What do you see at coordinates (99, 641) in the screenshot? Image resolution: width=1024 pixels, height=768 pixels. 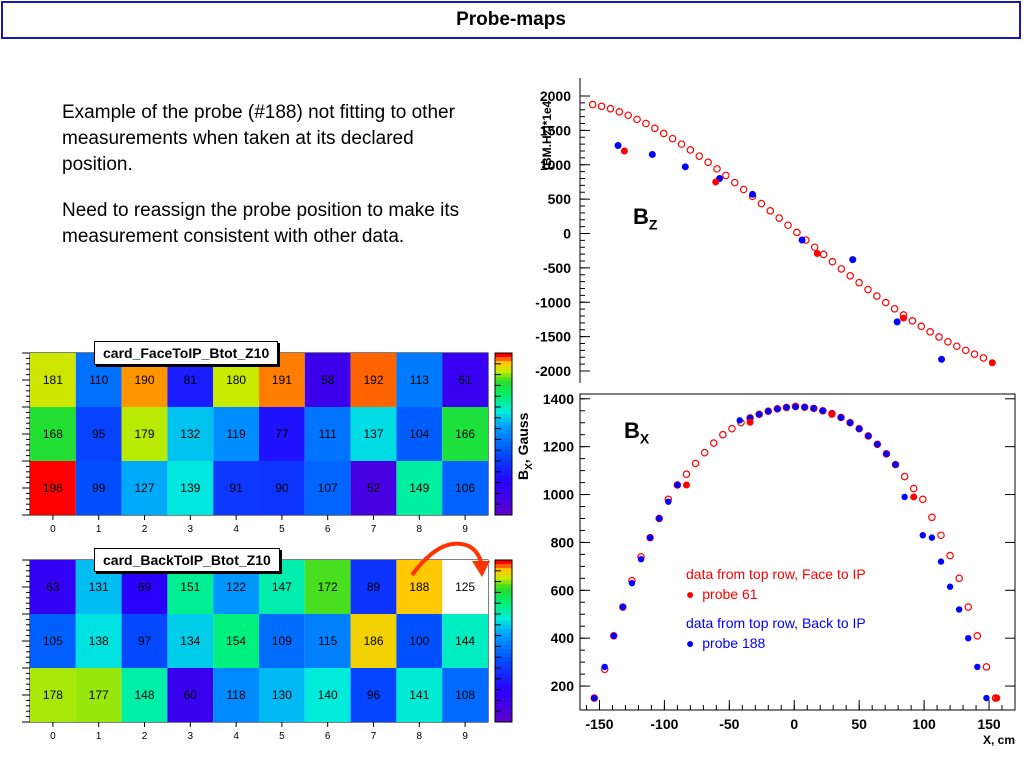 I see `heatmap-cell-value: 138` at bounding box center [99, 641].